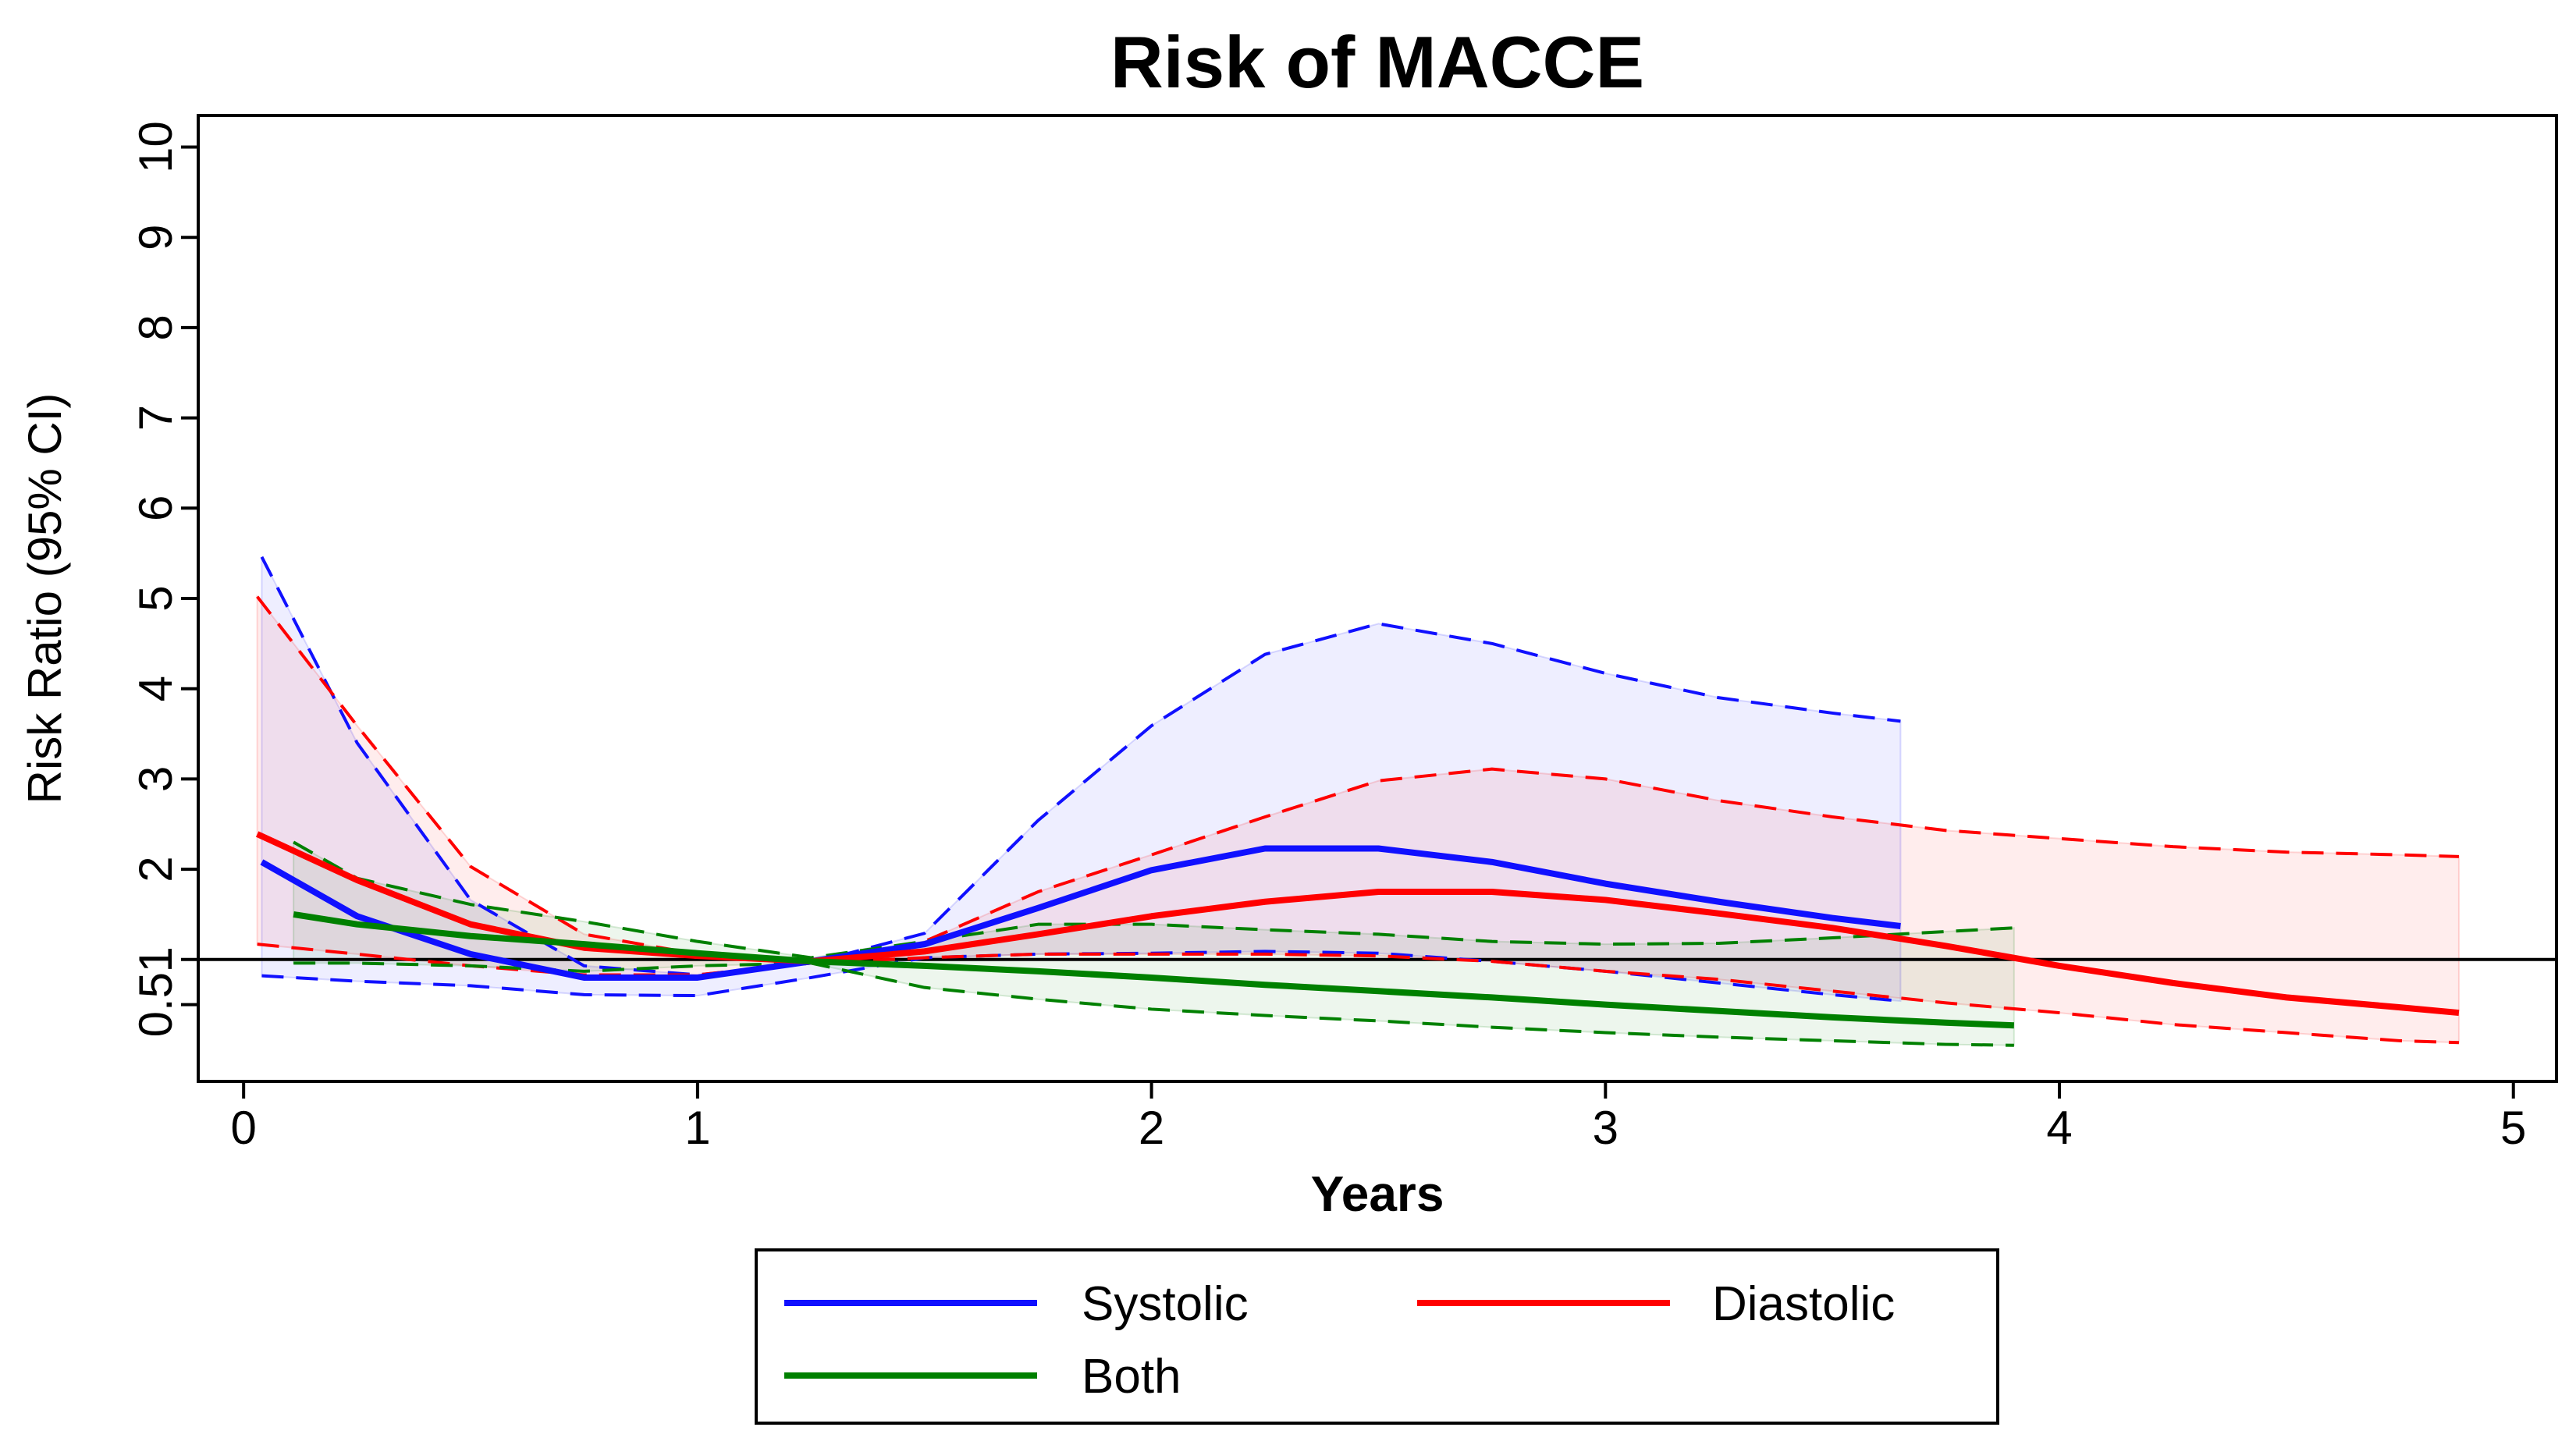 The image size is (2576, 1452). Describe the element at coordinates (1605, 1128) in the screenshot. I see `x-tick-label: 3` at that location.